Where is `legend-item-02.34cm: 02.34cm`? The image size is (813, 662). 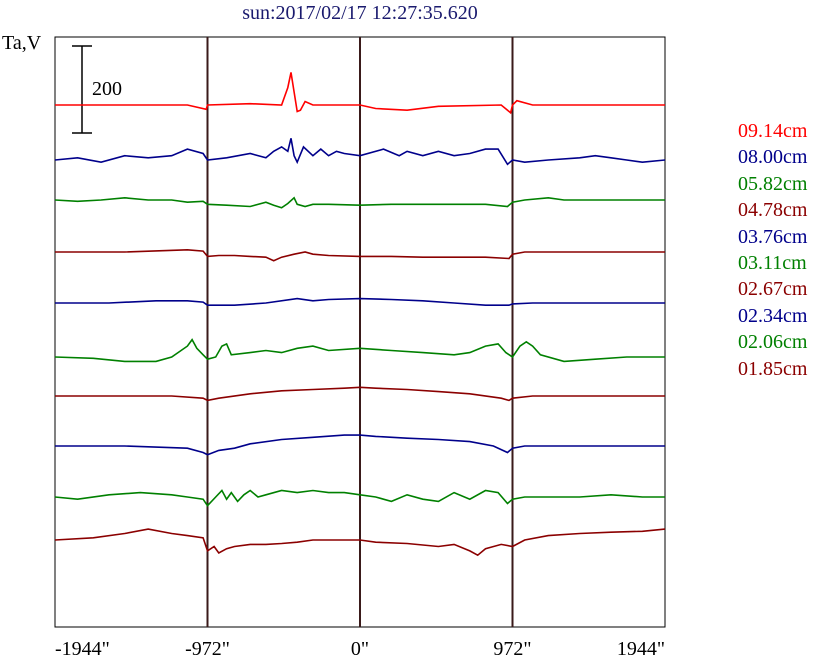 legend-item-02.34cm: 02.34cm is located at coordinates (773, 315).